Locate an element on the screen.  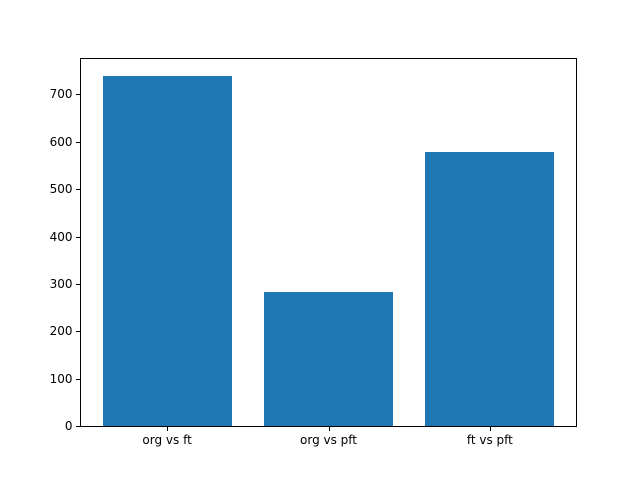
y-tick-label-100: 100 is located at coordinates (61, 378).